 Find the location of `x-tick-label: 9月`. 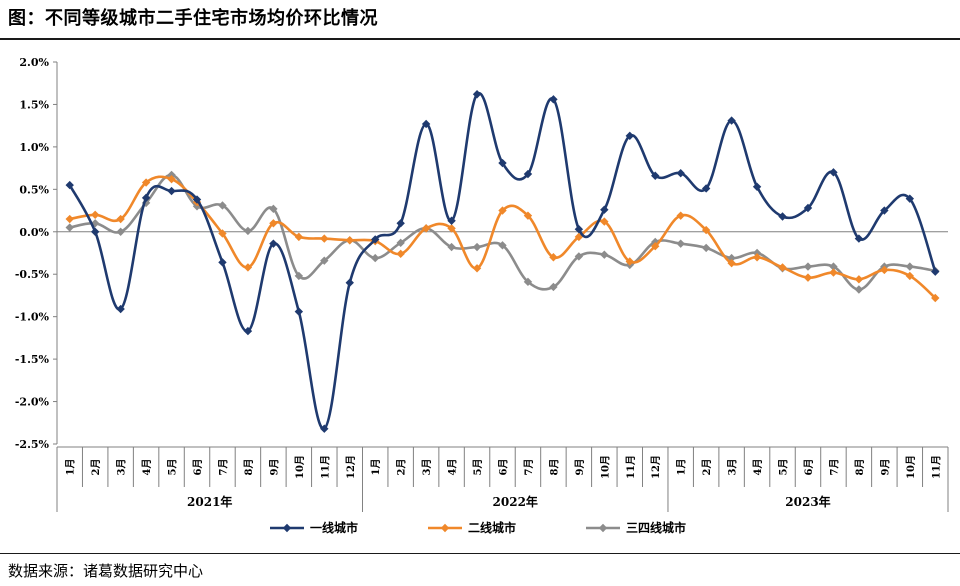

x-tick-label: 9月 is located at coordinates (580, 467).